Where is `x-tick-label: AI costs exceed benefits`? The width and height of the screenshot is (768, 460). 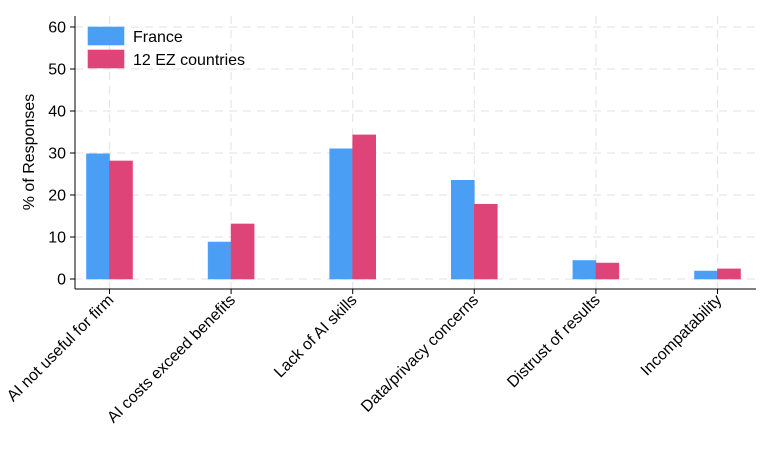
x-tick-label: AI costs exceed benefits is located at coordinates (171, 359).